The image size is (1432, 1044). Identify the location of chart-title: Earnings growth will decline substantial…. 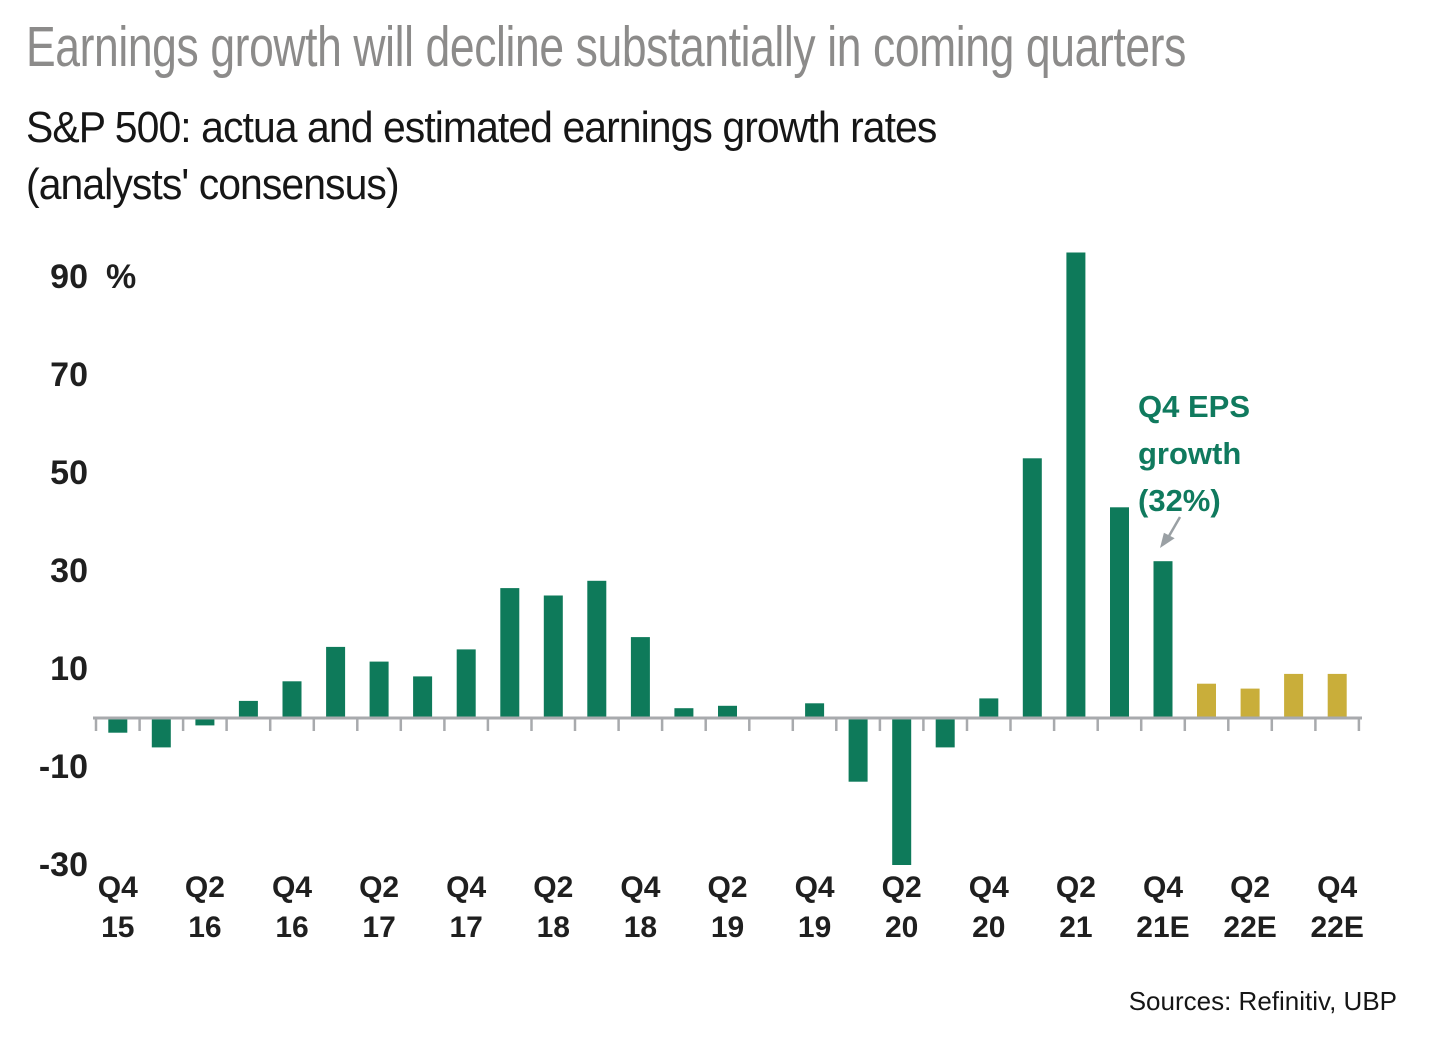
(606, 47).